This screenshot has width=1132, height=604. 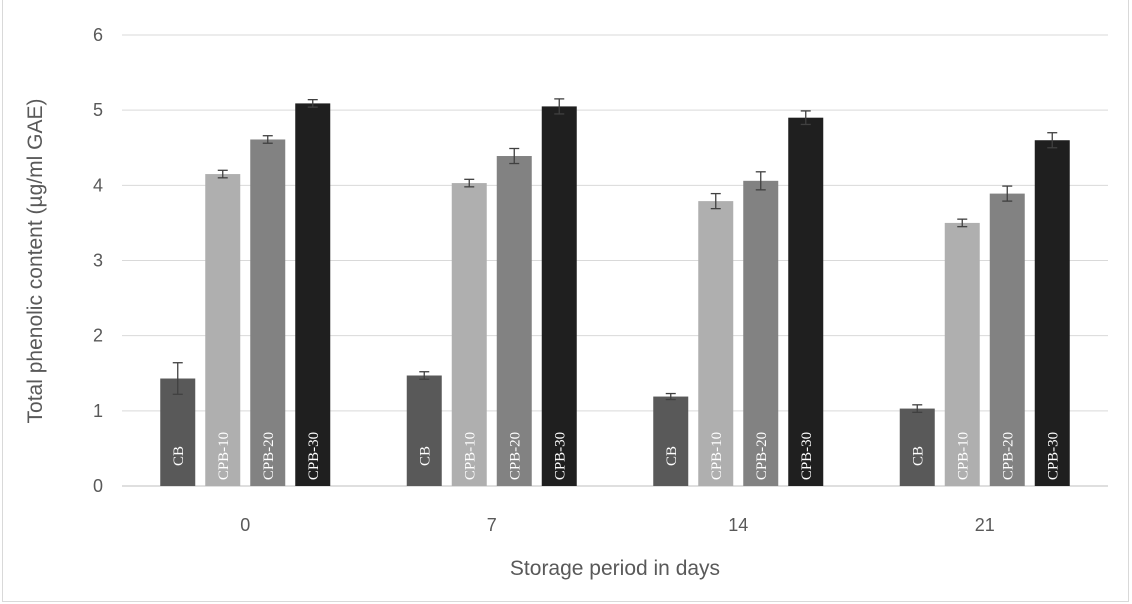 What do you see at coordinates (35, 261) in the screenshot?
I see `y-axis-title: Total phenolic content (µg/ml GAE)` at bounding box center [35, 261].